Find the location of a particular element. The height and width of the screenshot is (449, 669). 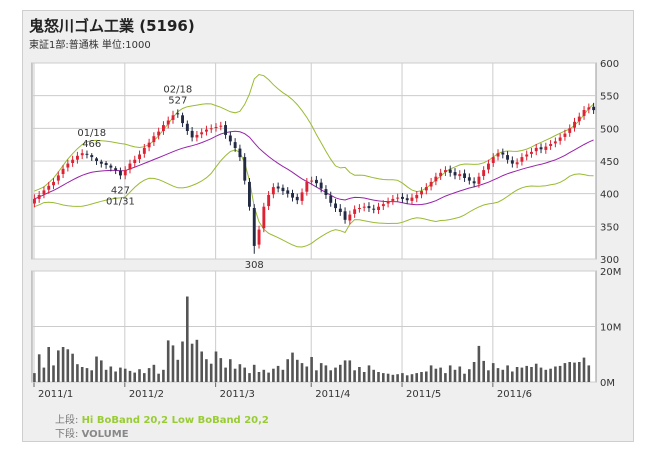

volume-tick-label: 20M is located at coordinates (610, 272).